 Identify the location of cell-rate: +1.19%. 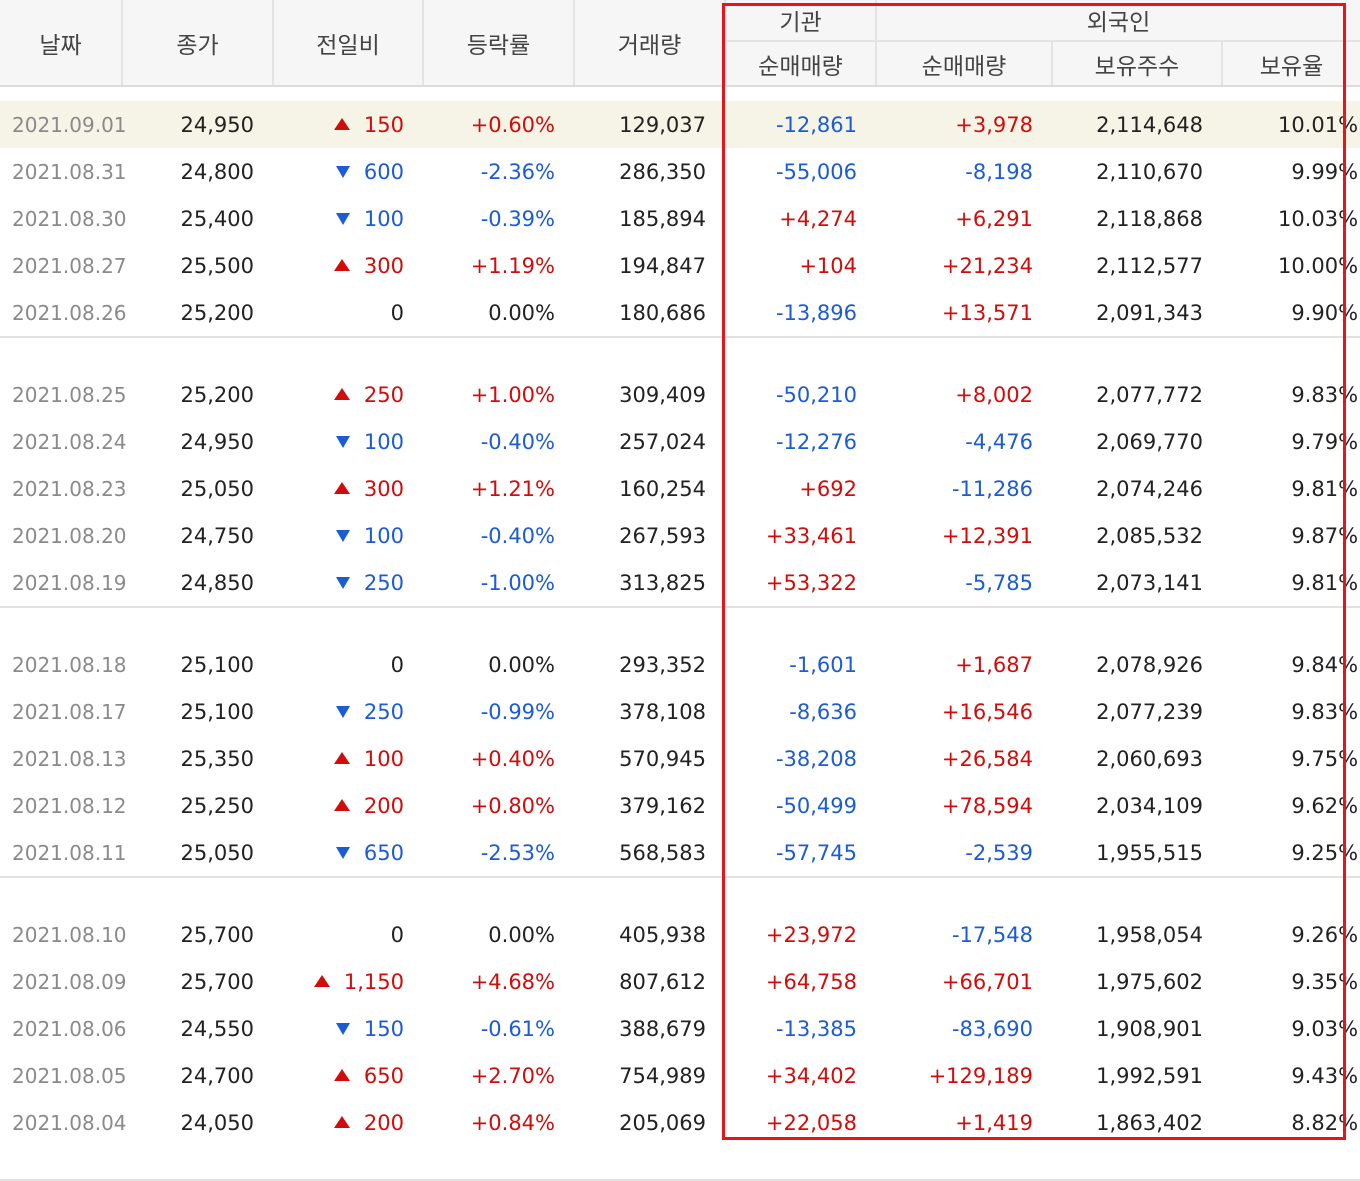
(512, 265).